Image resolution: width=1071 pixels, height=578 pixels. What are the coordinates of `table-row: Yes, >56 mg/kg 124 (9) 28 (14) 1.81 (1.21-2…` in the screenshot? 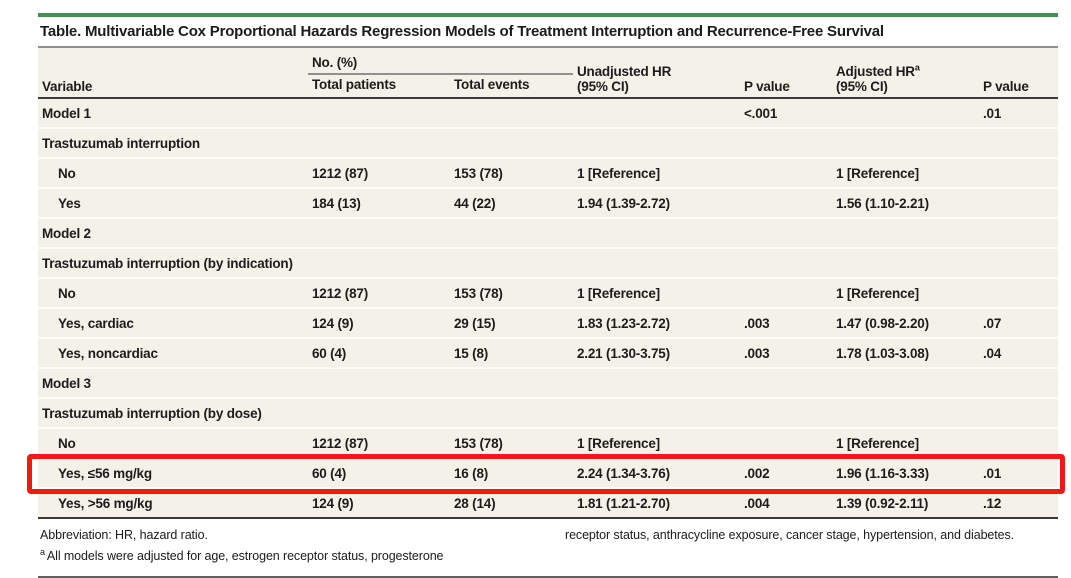 It's located at (548, 503).